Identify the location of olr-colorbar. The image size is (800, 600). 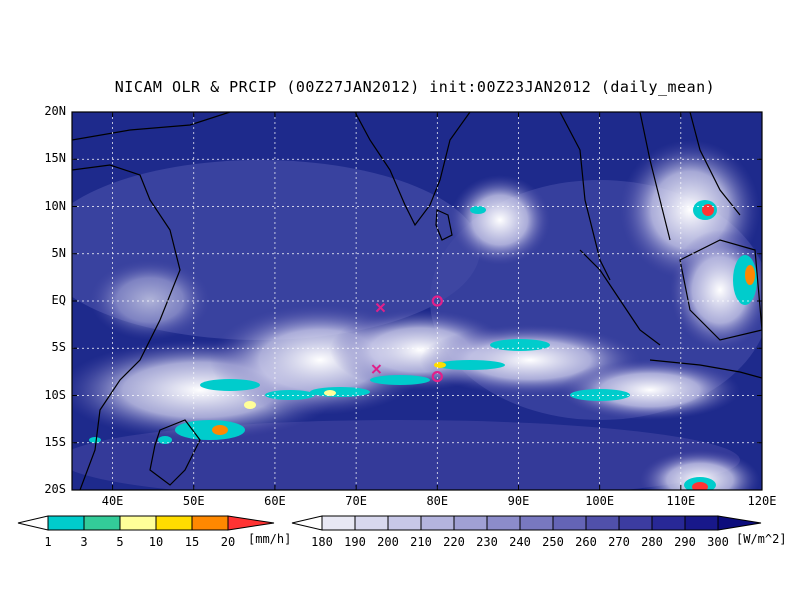
(526, 523).